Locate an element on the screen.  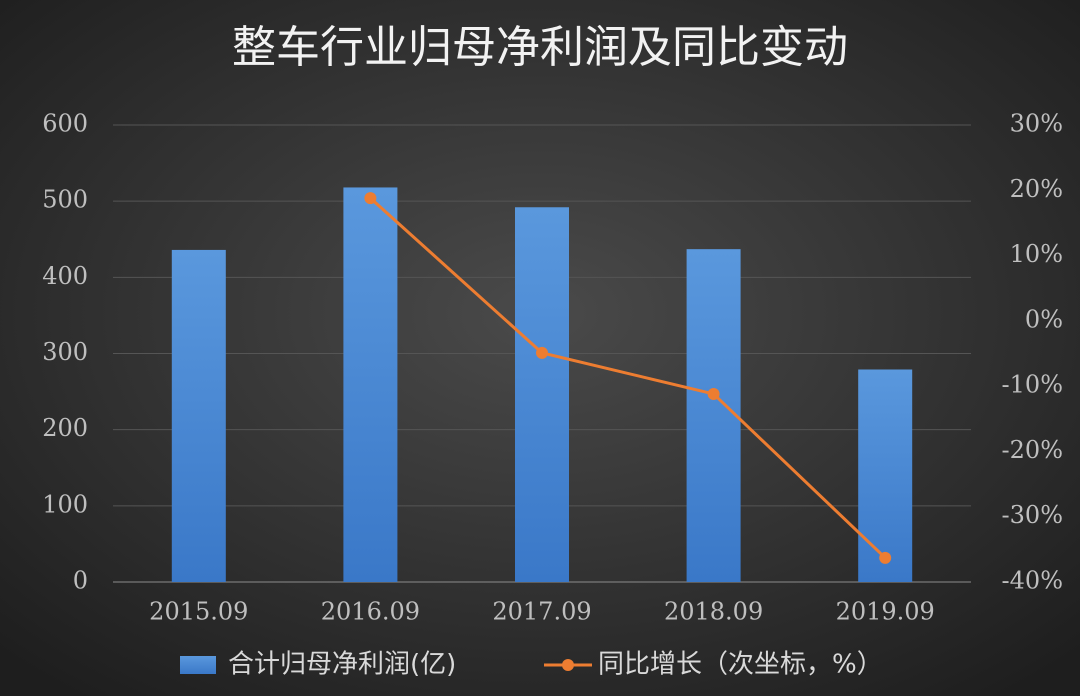
y-tick-label: 100 is located at coordinates (65, 504).